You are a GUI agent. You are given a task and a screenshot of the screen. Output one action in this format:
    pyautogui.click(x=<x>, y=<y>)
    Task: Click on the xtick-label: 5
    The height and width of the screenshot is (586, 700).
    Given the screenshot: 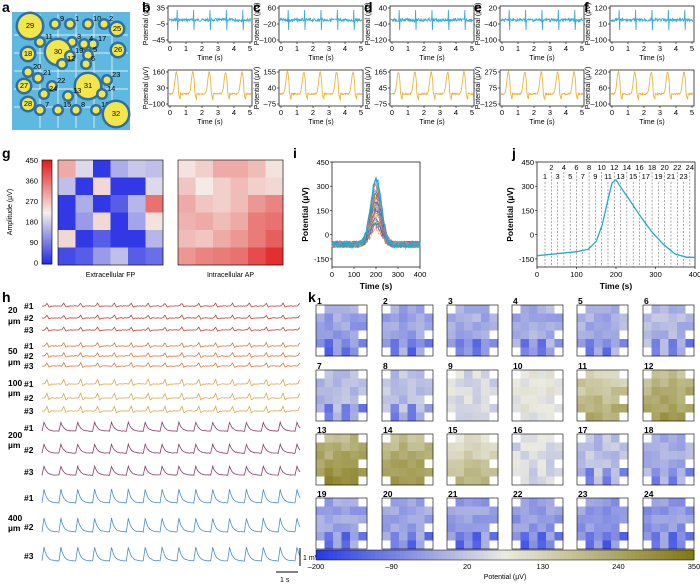 What is the action you would take?
    pyautogui.click(x=472, y=48)
    